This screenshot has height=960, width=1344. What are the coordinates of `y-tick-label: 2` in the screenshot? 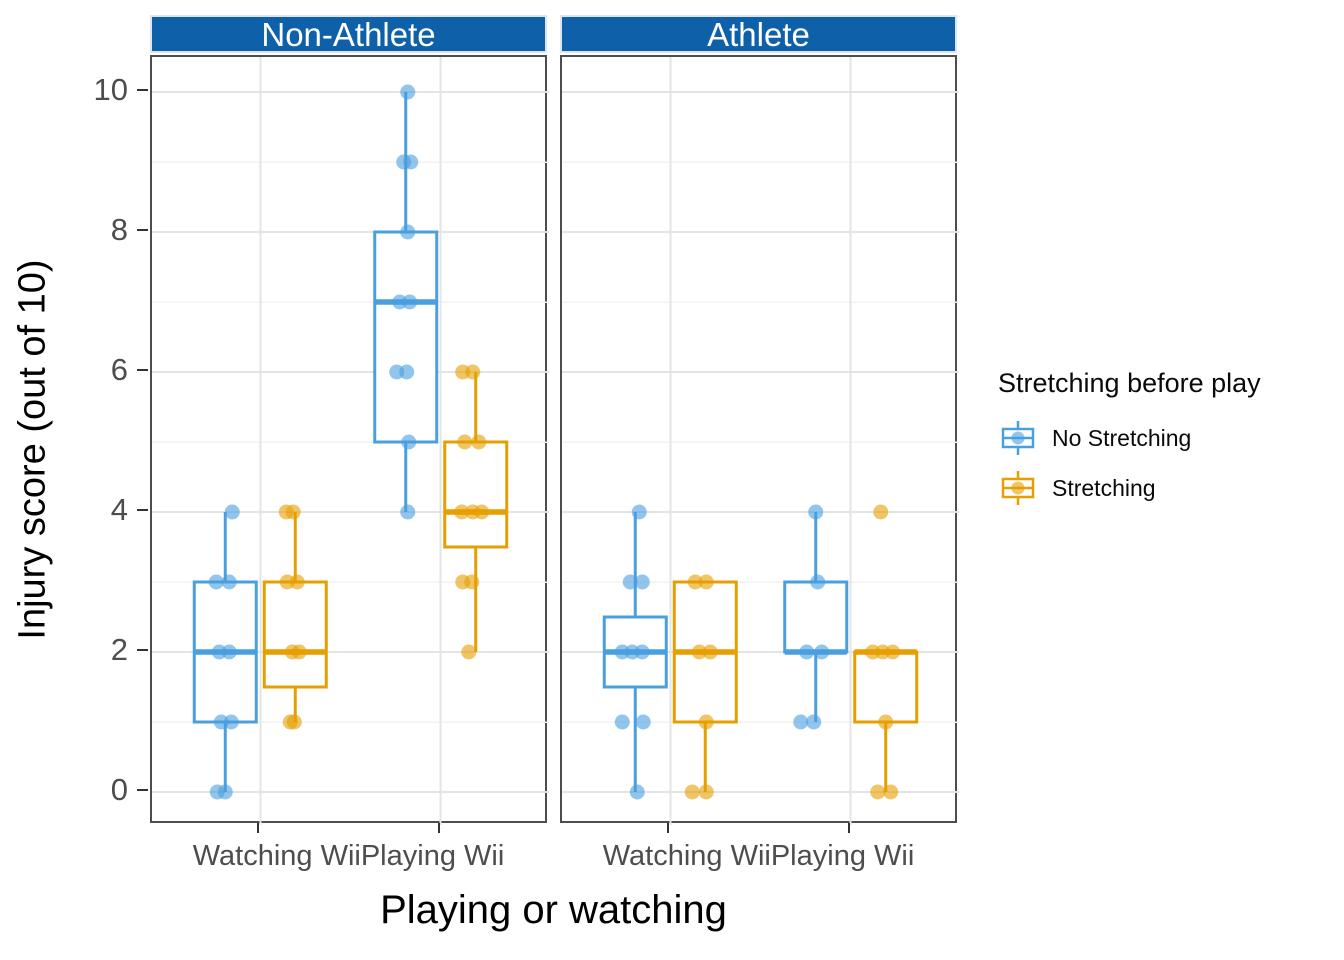 It's located at (119, 649).